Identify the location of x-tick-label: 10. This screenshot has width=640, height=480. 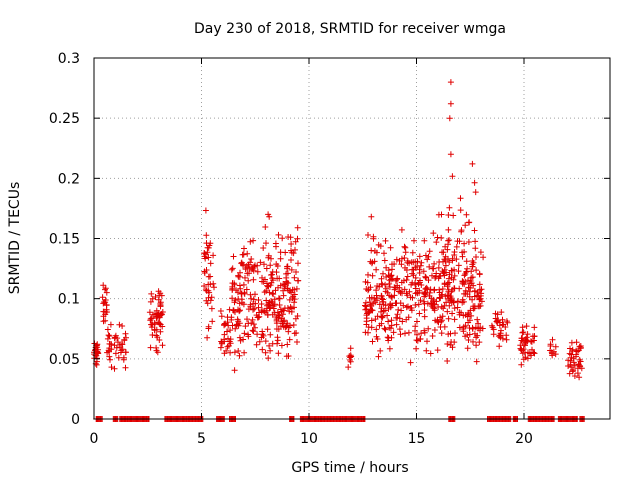
(309, 439).